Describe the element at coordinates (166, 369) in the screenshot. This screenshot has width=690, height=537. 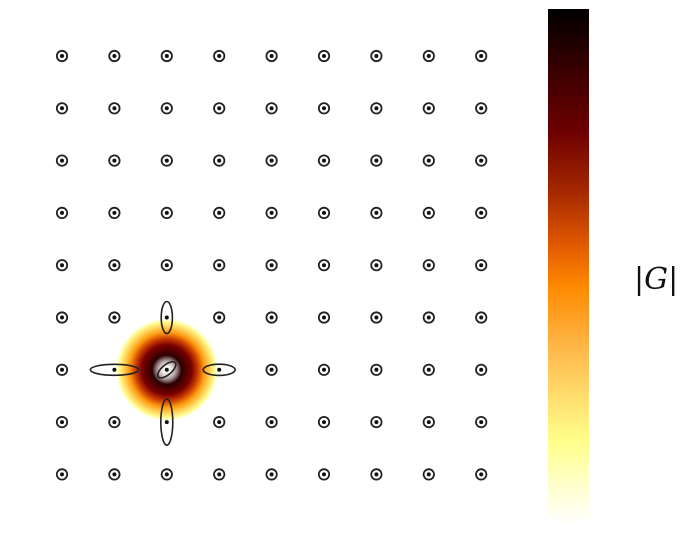
I see `deformed-marker-tilted` at that location.